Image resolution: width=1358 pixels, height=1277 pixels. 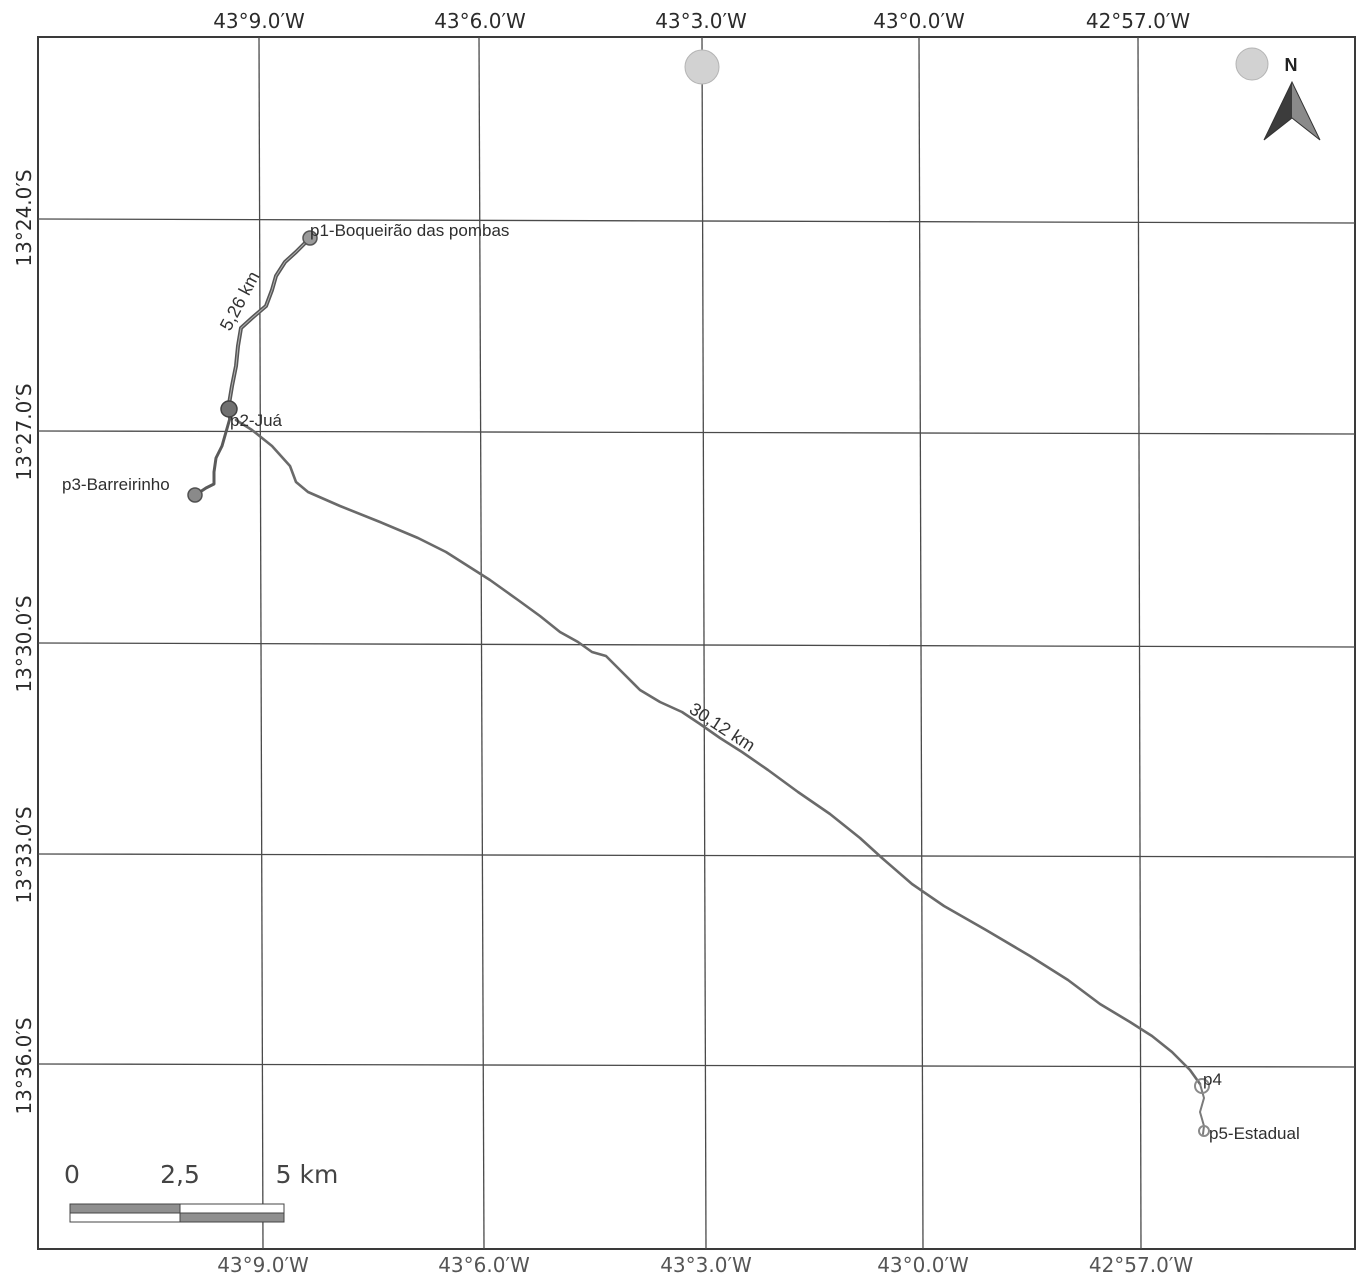 What do you see at coordinates (1254, 1133) in the screenshot?
I see `label-p5: p5-Estadual` at bounding box center [1254, 1133].